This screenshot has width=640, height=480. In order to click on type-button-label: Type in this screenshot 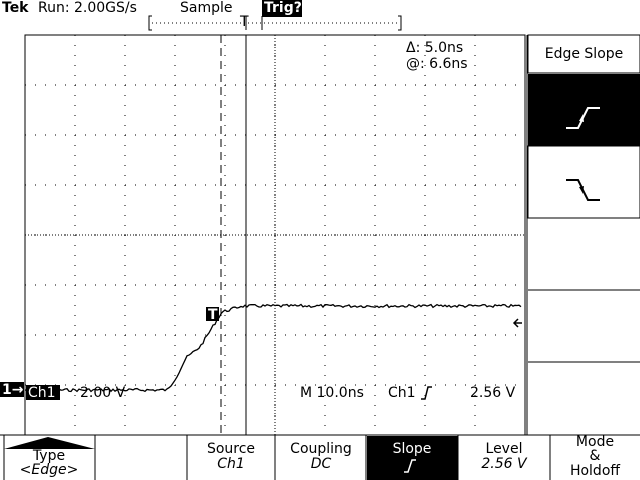, I will do `click(48, 456)`.